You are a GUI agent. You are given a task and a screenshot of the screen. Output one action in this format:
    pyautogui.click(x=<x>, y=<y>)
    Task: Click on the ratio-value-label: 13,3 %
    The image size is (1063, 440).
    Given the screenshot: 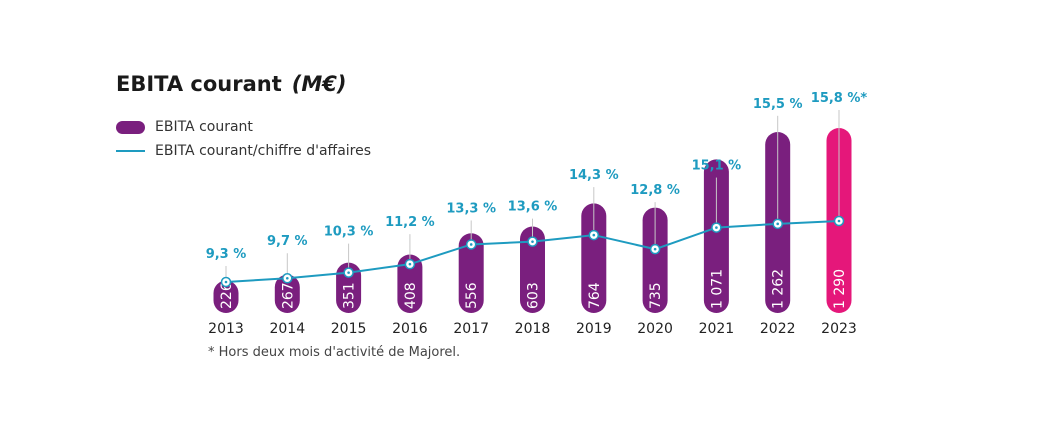 What is the action you would take?
    pyautogui.click(x=471, y=208)
    